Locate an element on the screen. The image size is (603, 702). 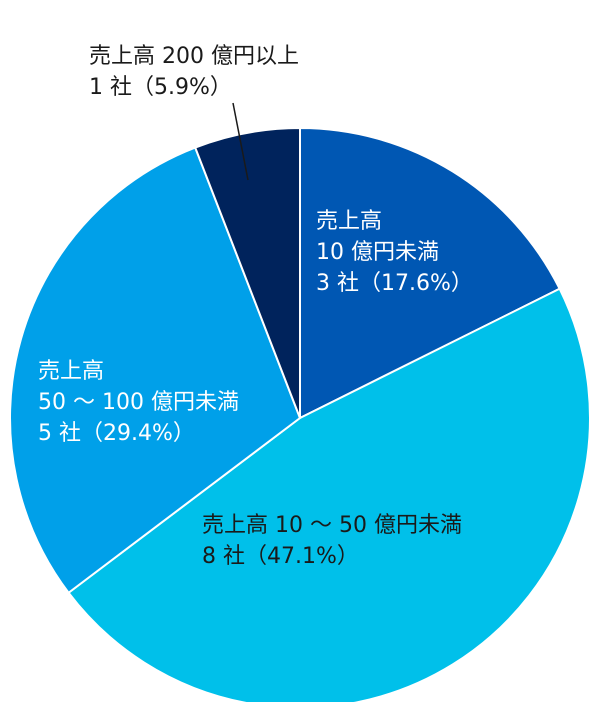
slice-label-50-100oku-line-1: 売上高 is located at coordinates (71, 371).